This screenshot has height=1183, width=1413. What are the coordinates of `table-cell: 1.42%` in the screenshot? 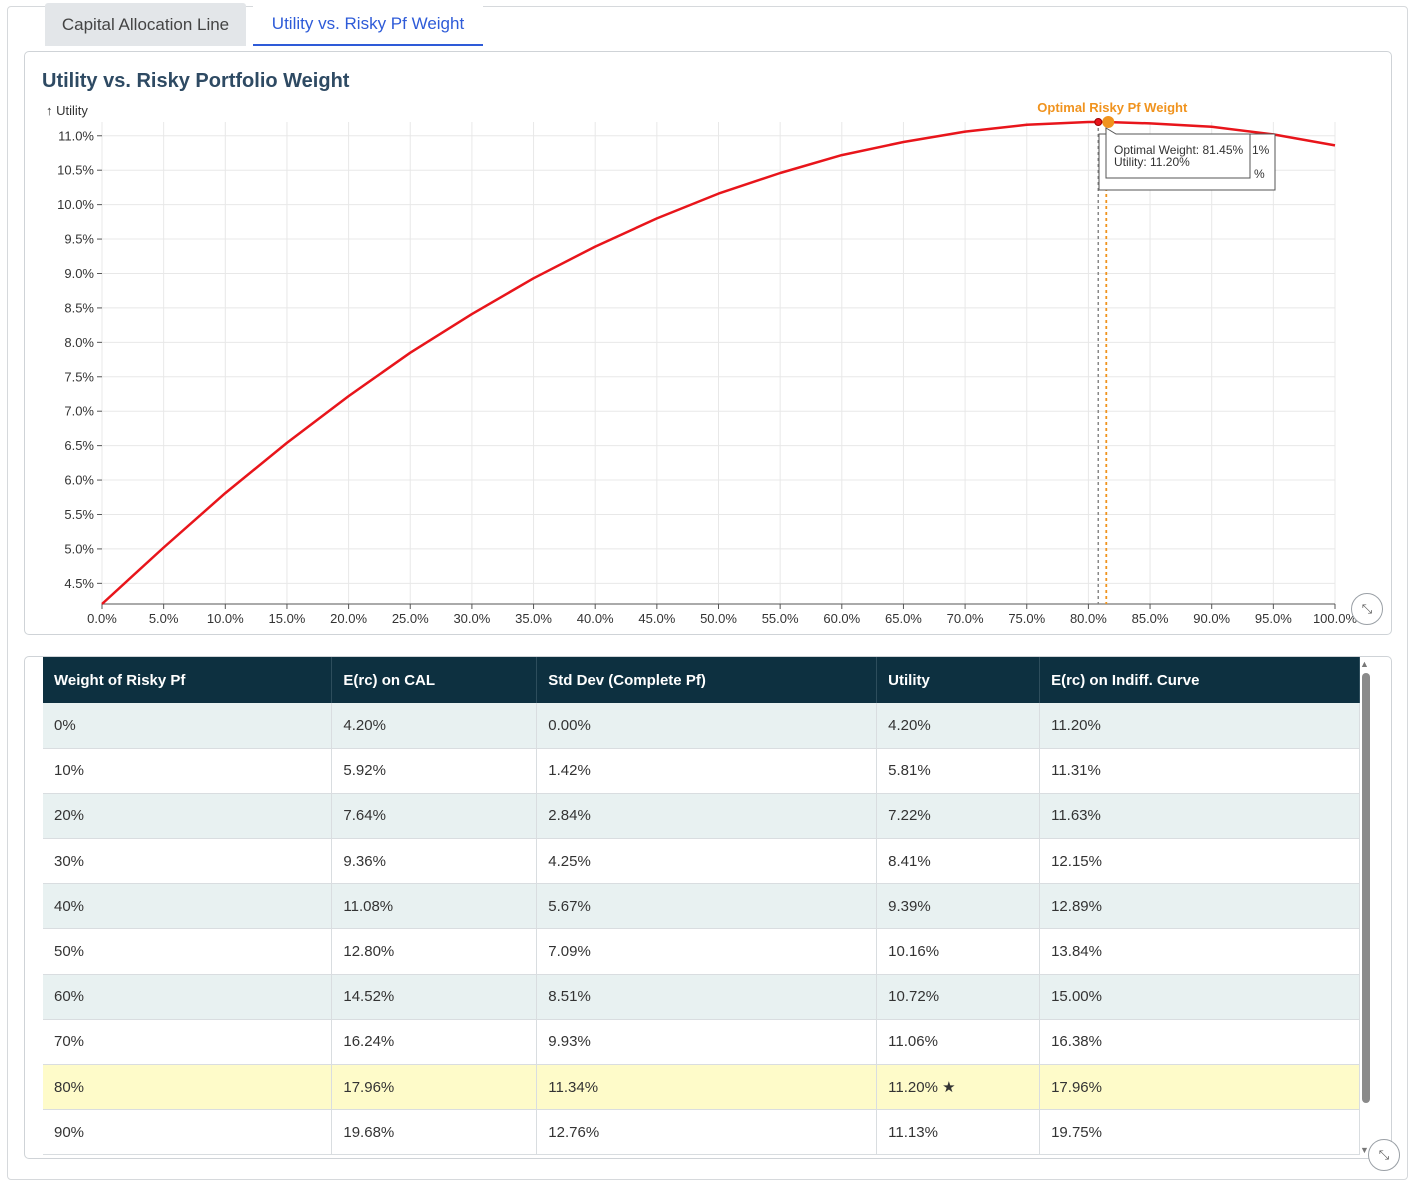 It's located at (707, 771).